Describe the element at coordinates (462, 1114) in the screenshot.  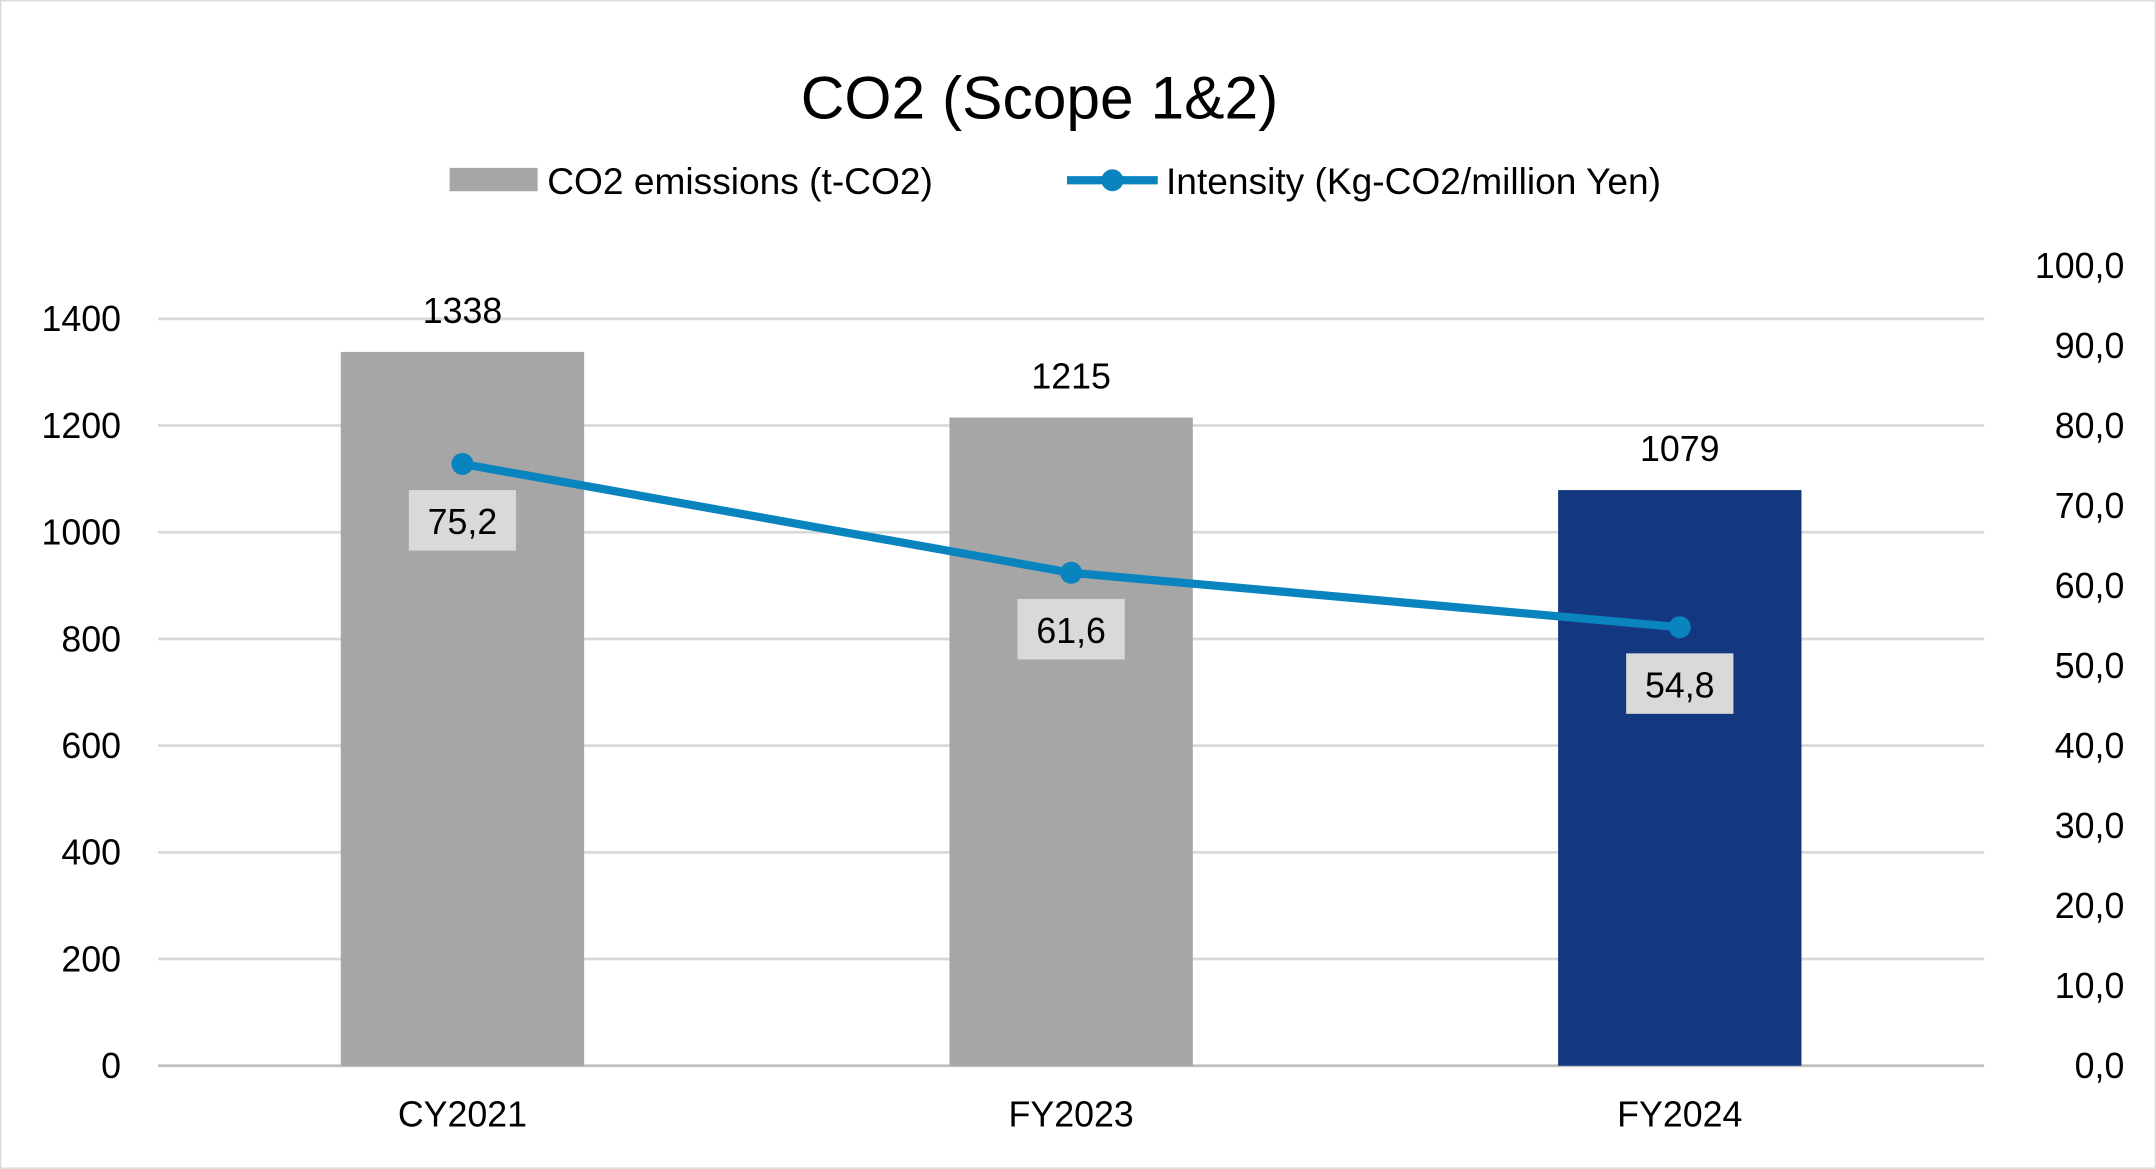
I see `x-axis-tick-label: CY2021` at that location.